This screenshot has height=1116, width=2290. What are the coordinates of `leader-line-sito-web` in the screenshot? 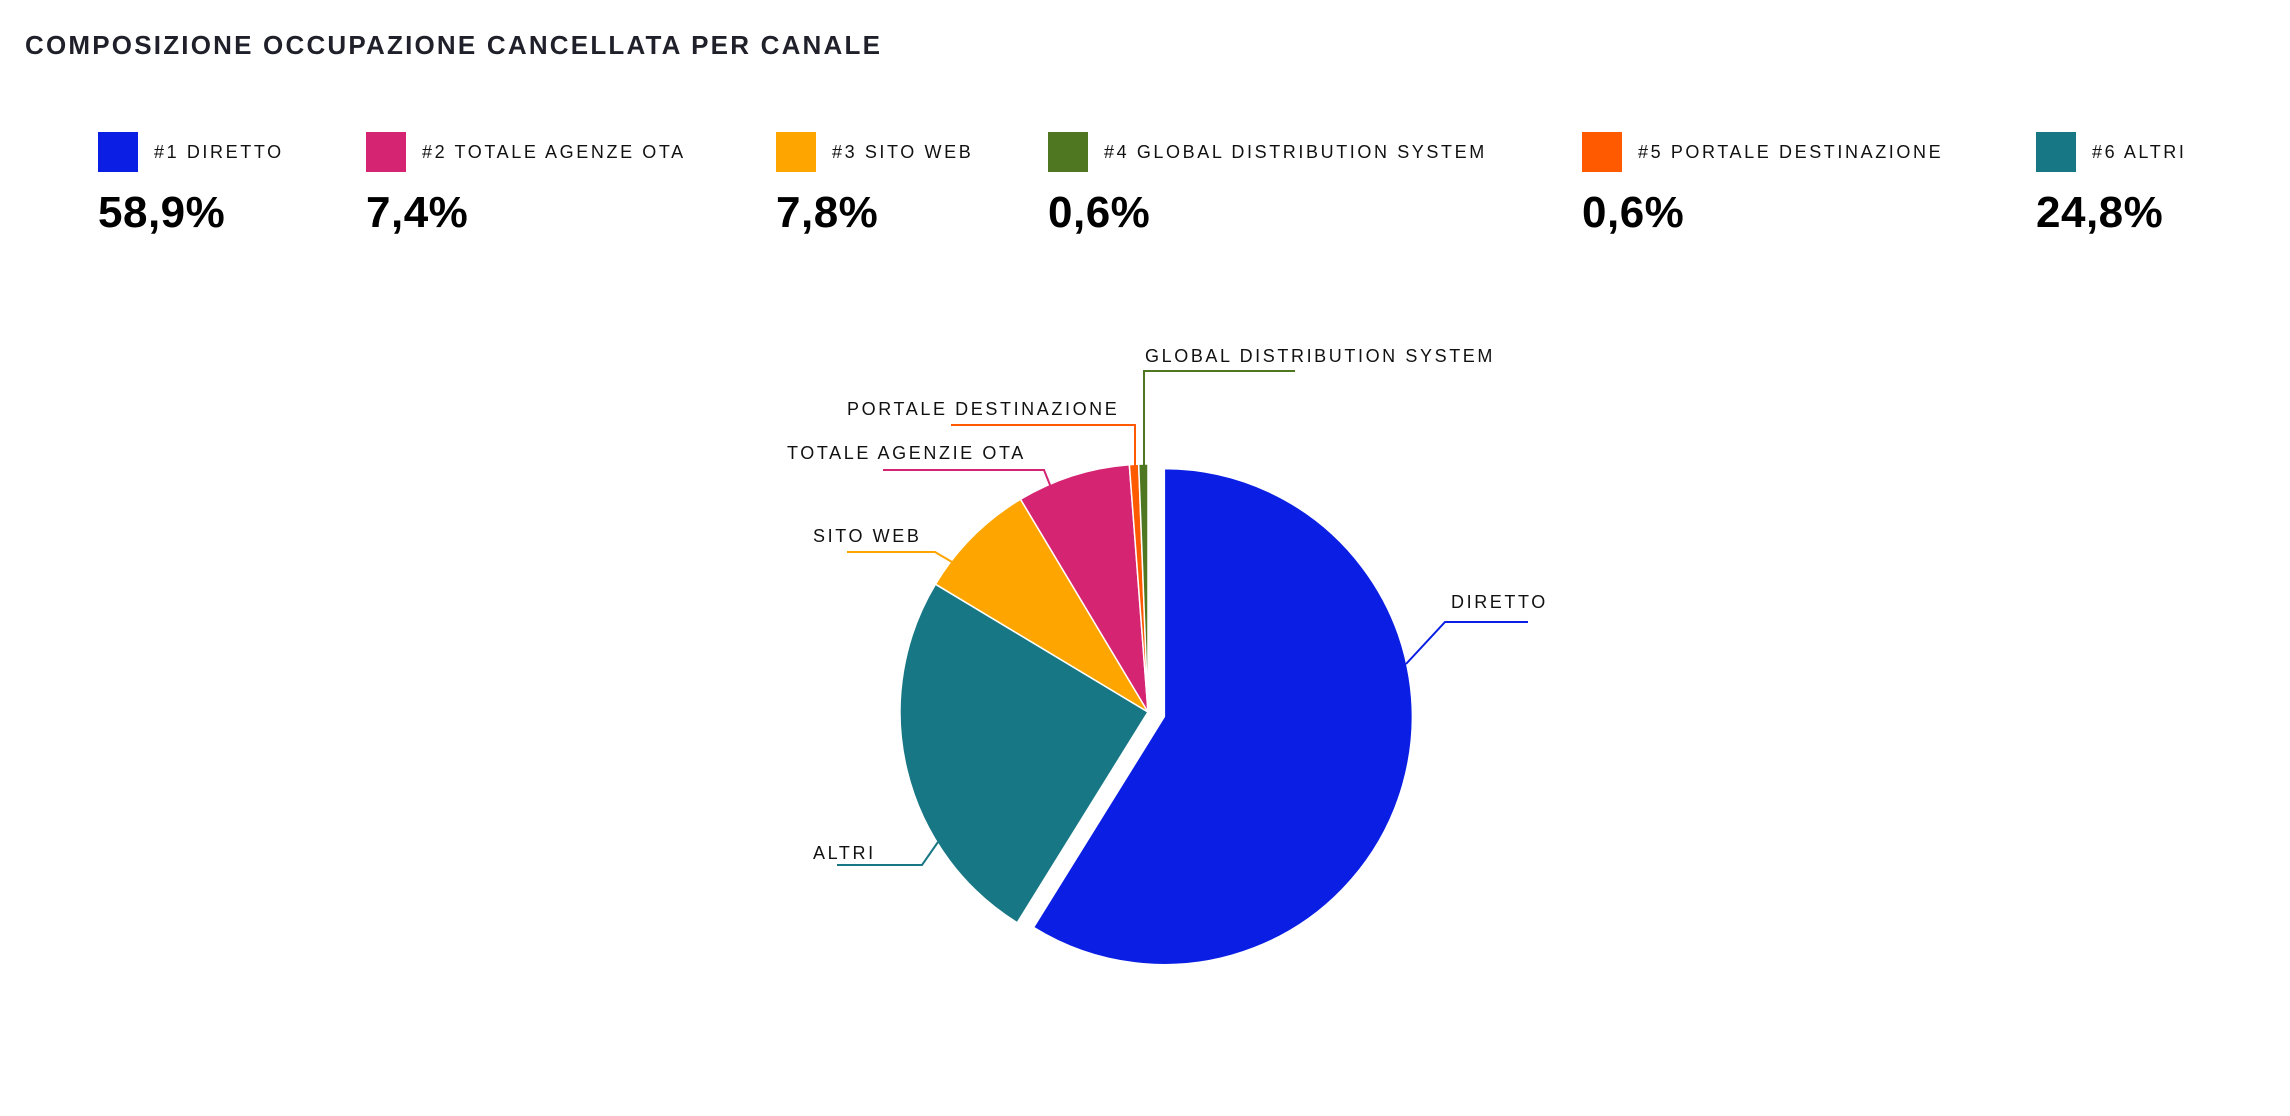 It's located at (900, 557).